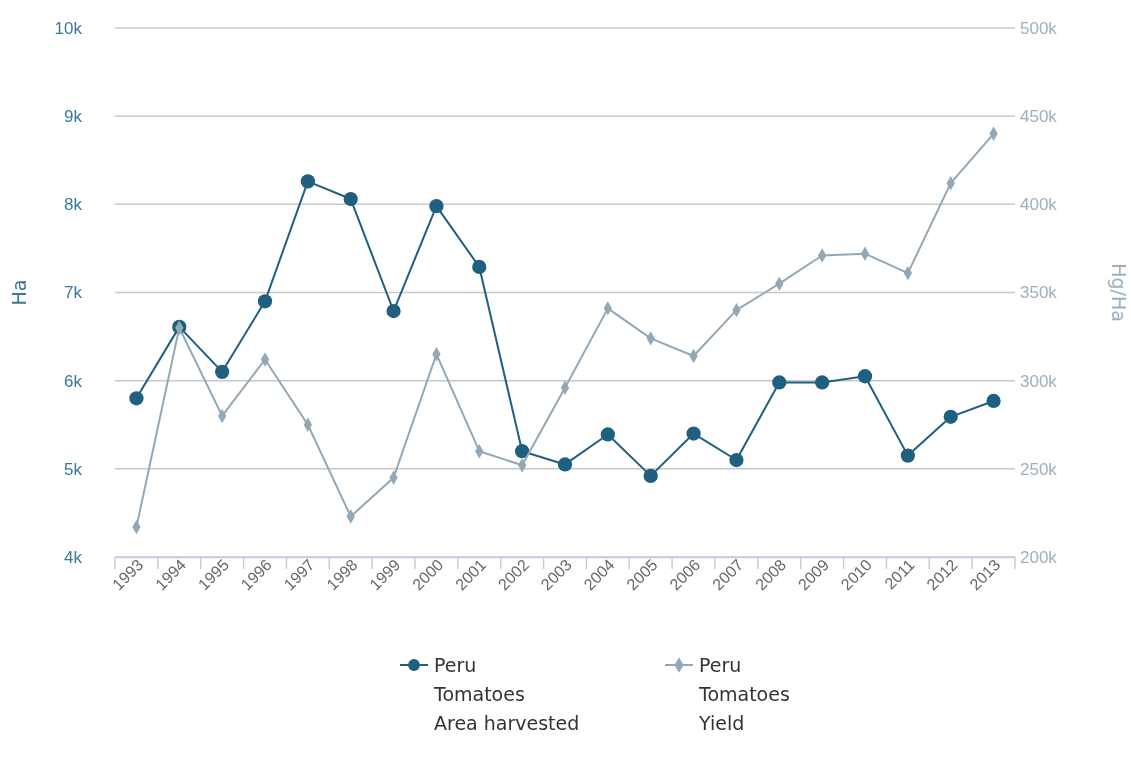  Describe the element at coordinates (73, 381) in the screenshot. I see `y-tick-label: 6k` at that location.